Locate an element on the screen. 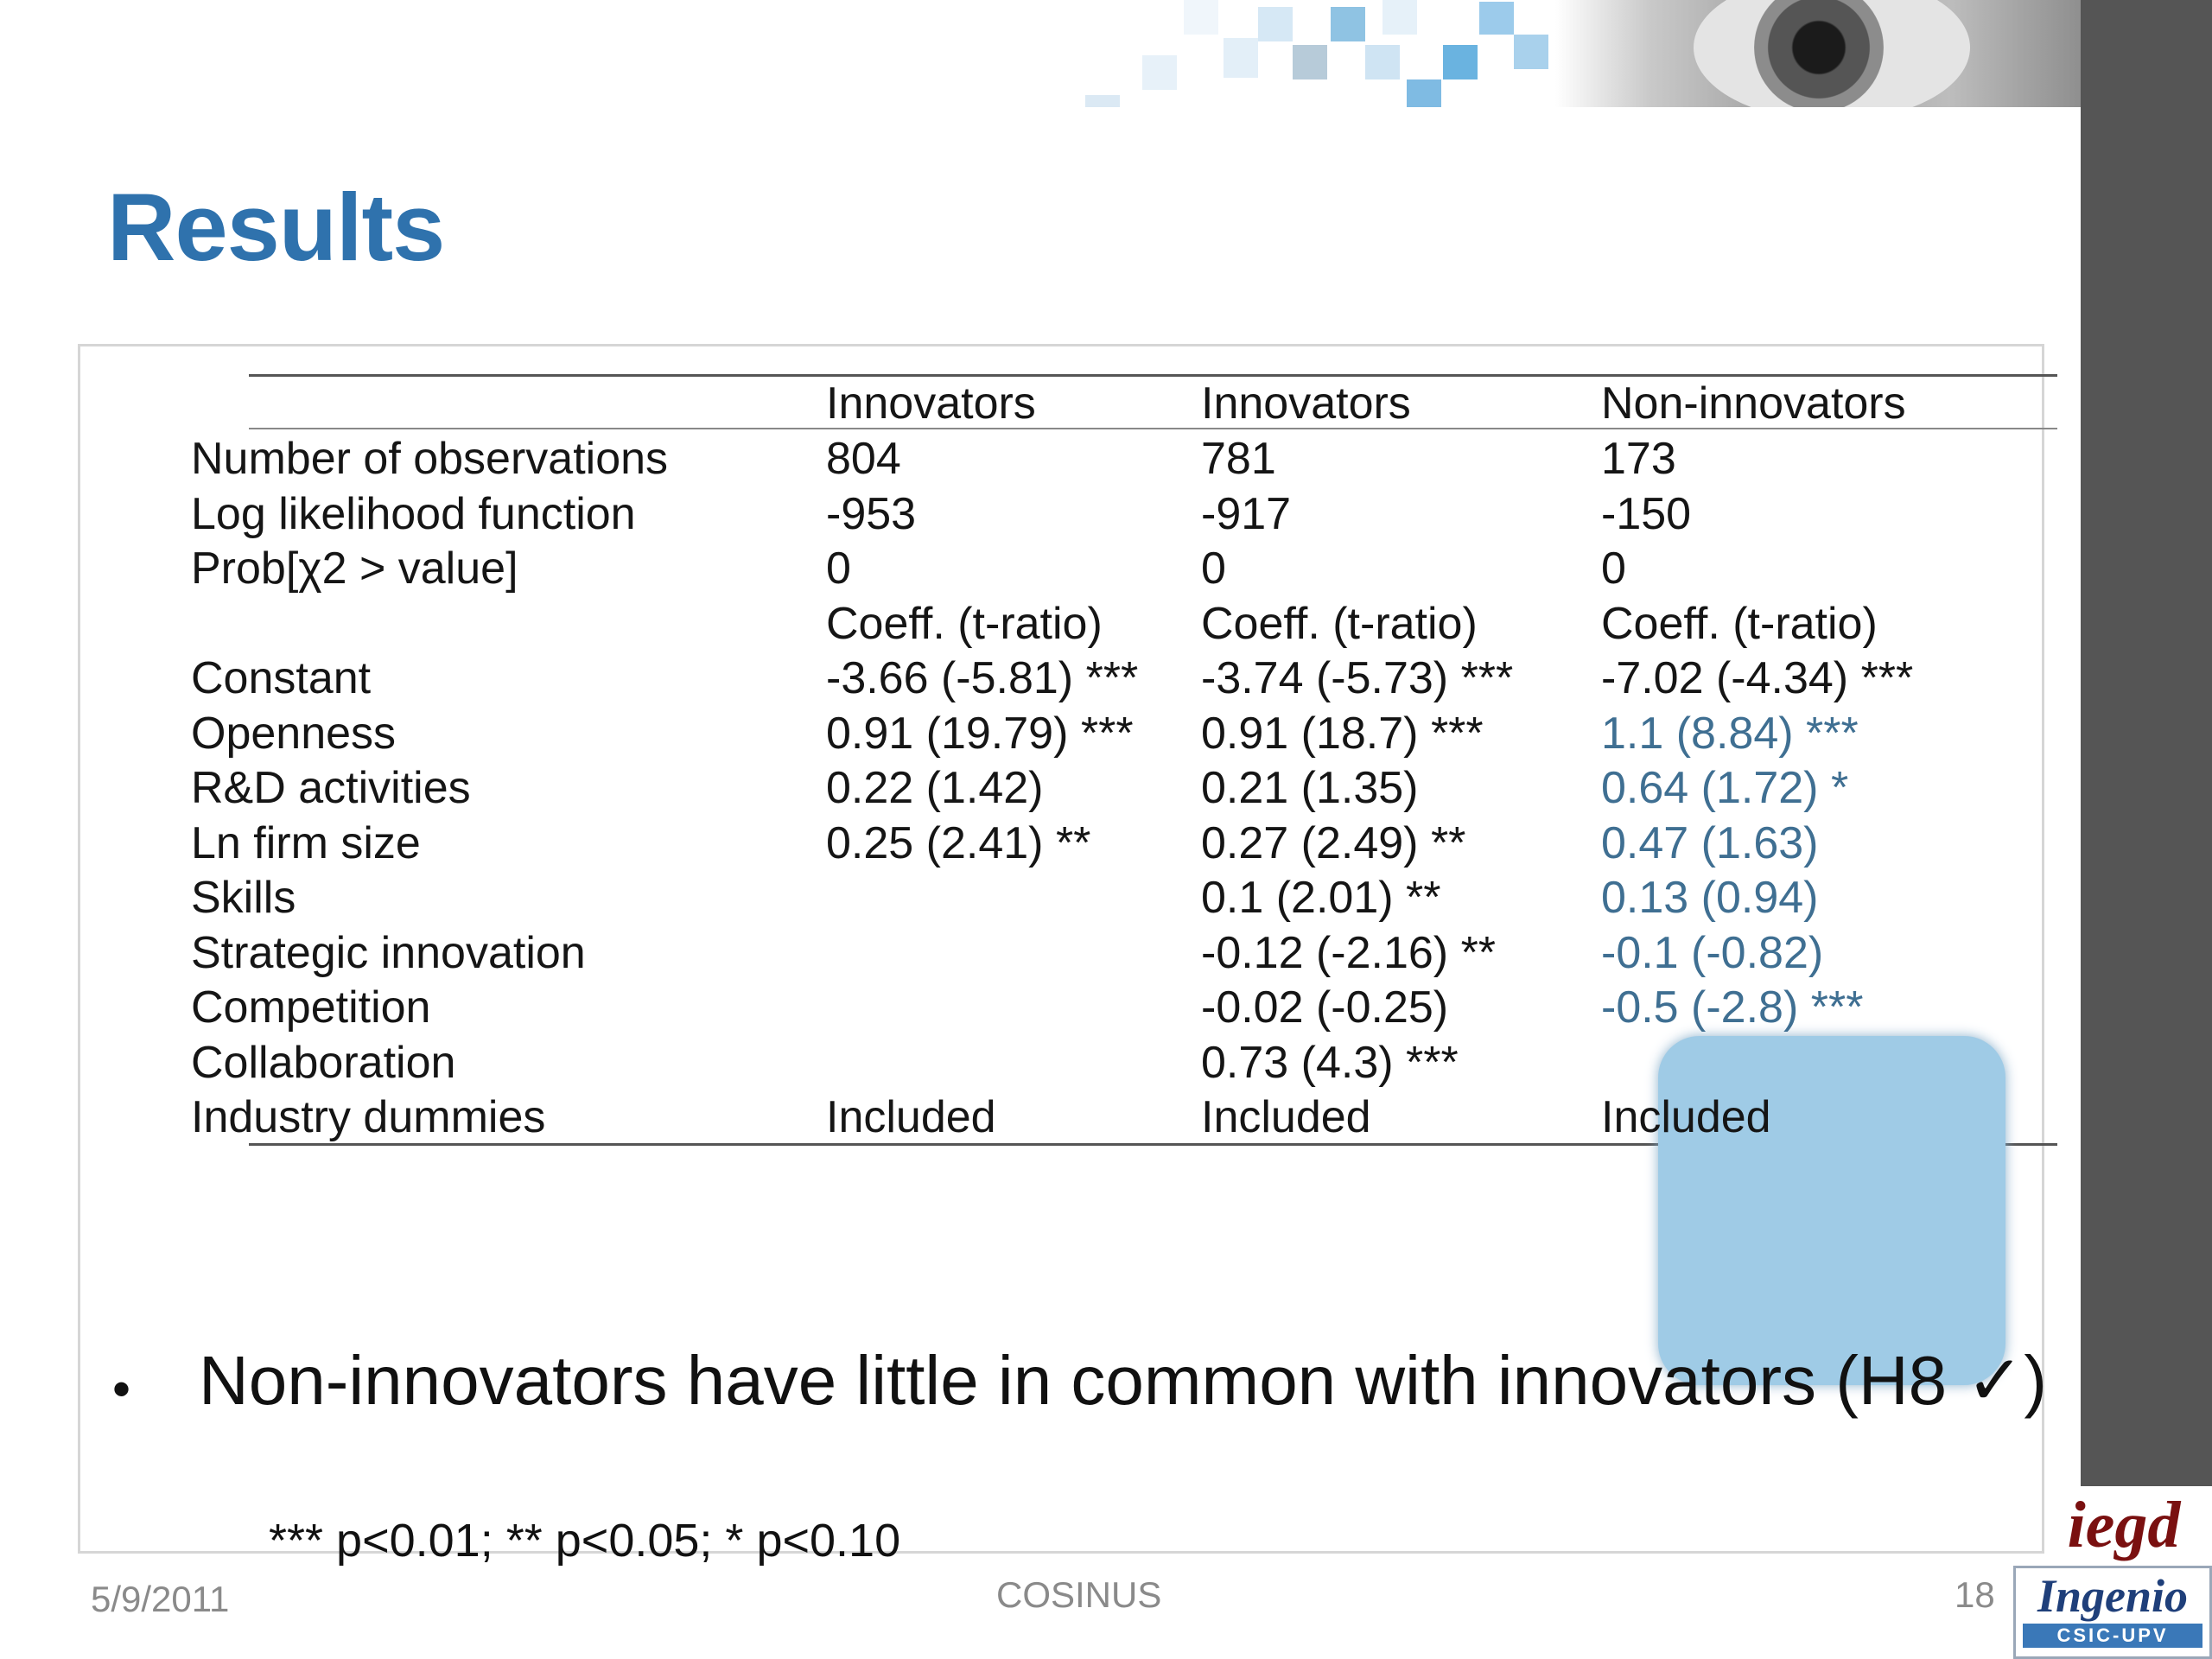 Image resolution: width=2212 pixels, height=1659 pixels. side-bar is located at coordinates (2146, 743).